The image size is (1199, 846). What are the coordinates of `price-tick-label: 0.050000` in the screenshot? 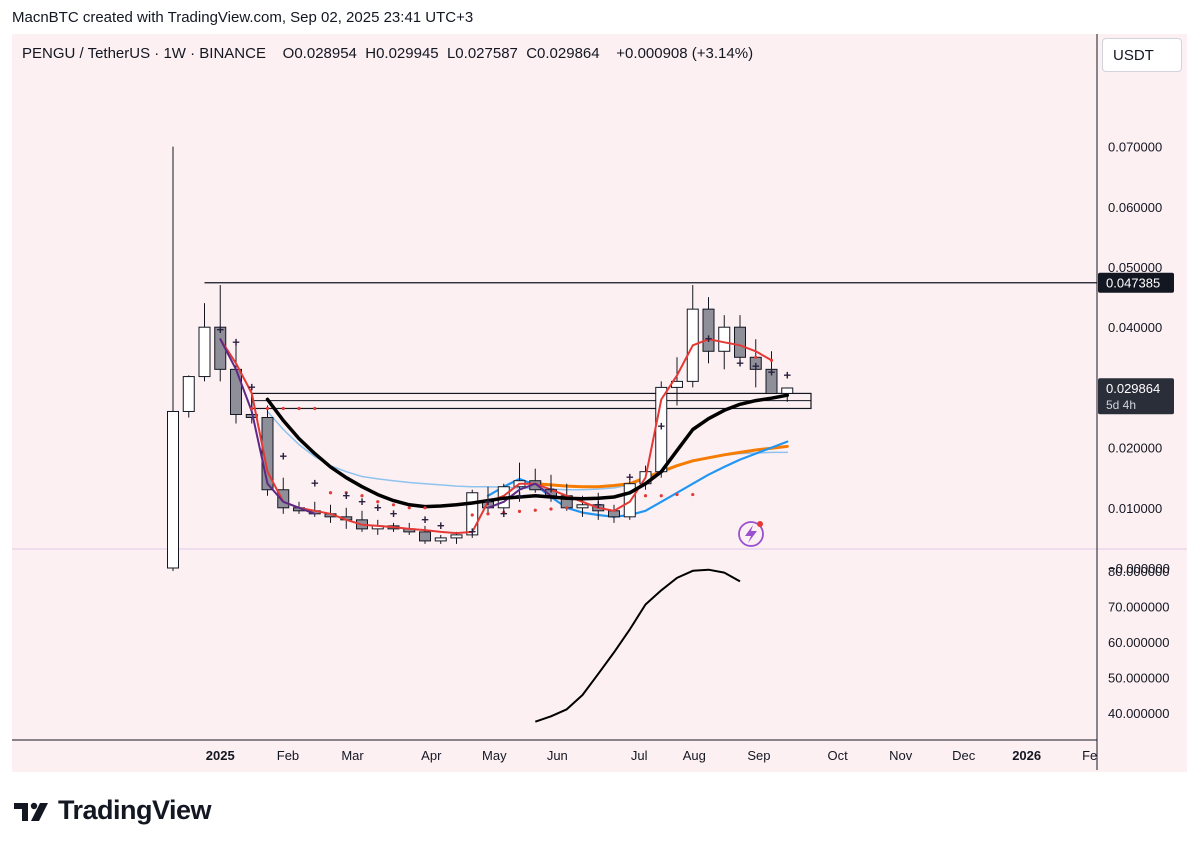 It's located at (1135, 267).